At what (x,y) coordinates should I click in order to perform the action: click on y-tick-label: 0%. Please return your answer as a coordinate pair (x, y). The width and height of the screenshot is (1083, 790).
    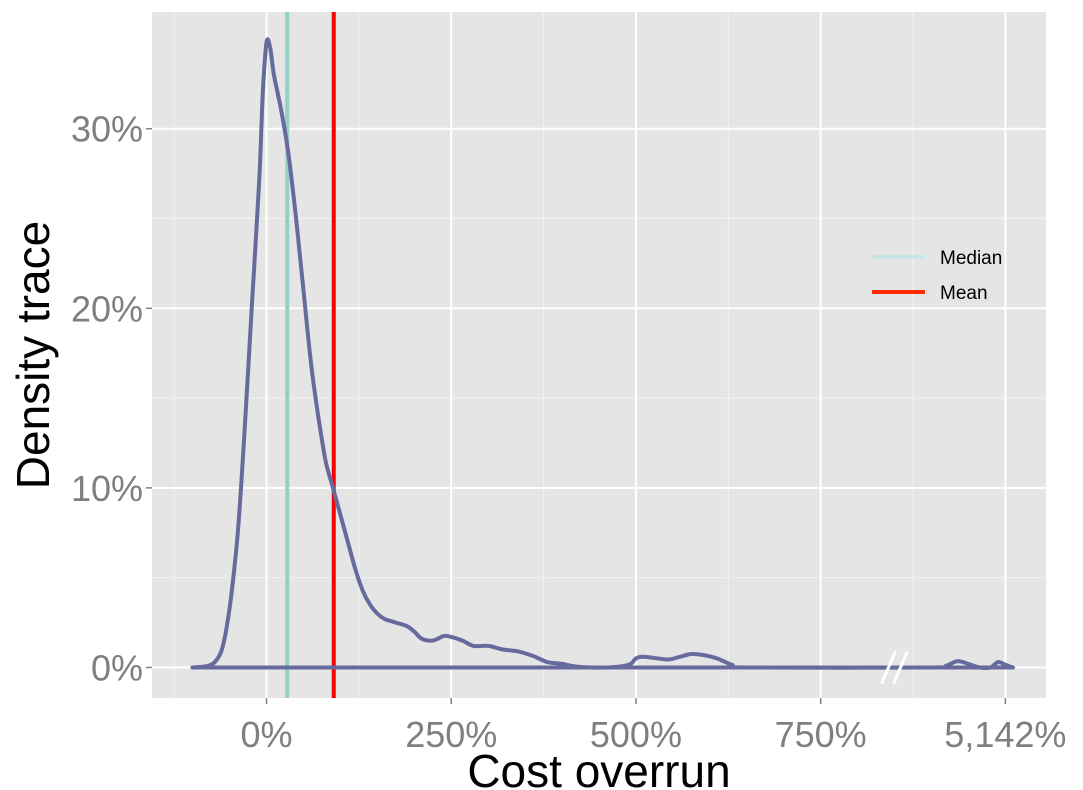
    Looking at the image, I should click on (117, 667).